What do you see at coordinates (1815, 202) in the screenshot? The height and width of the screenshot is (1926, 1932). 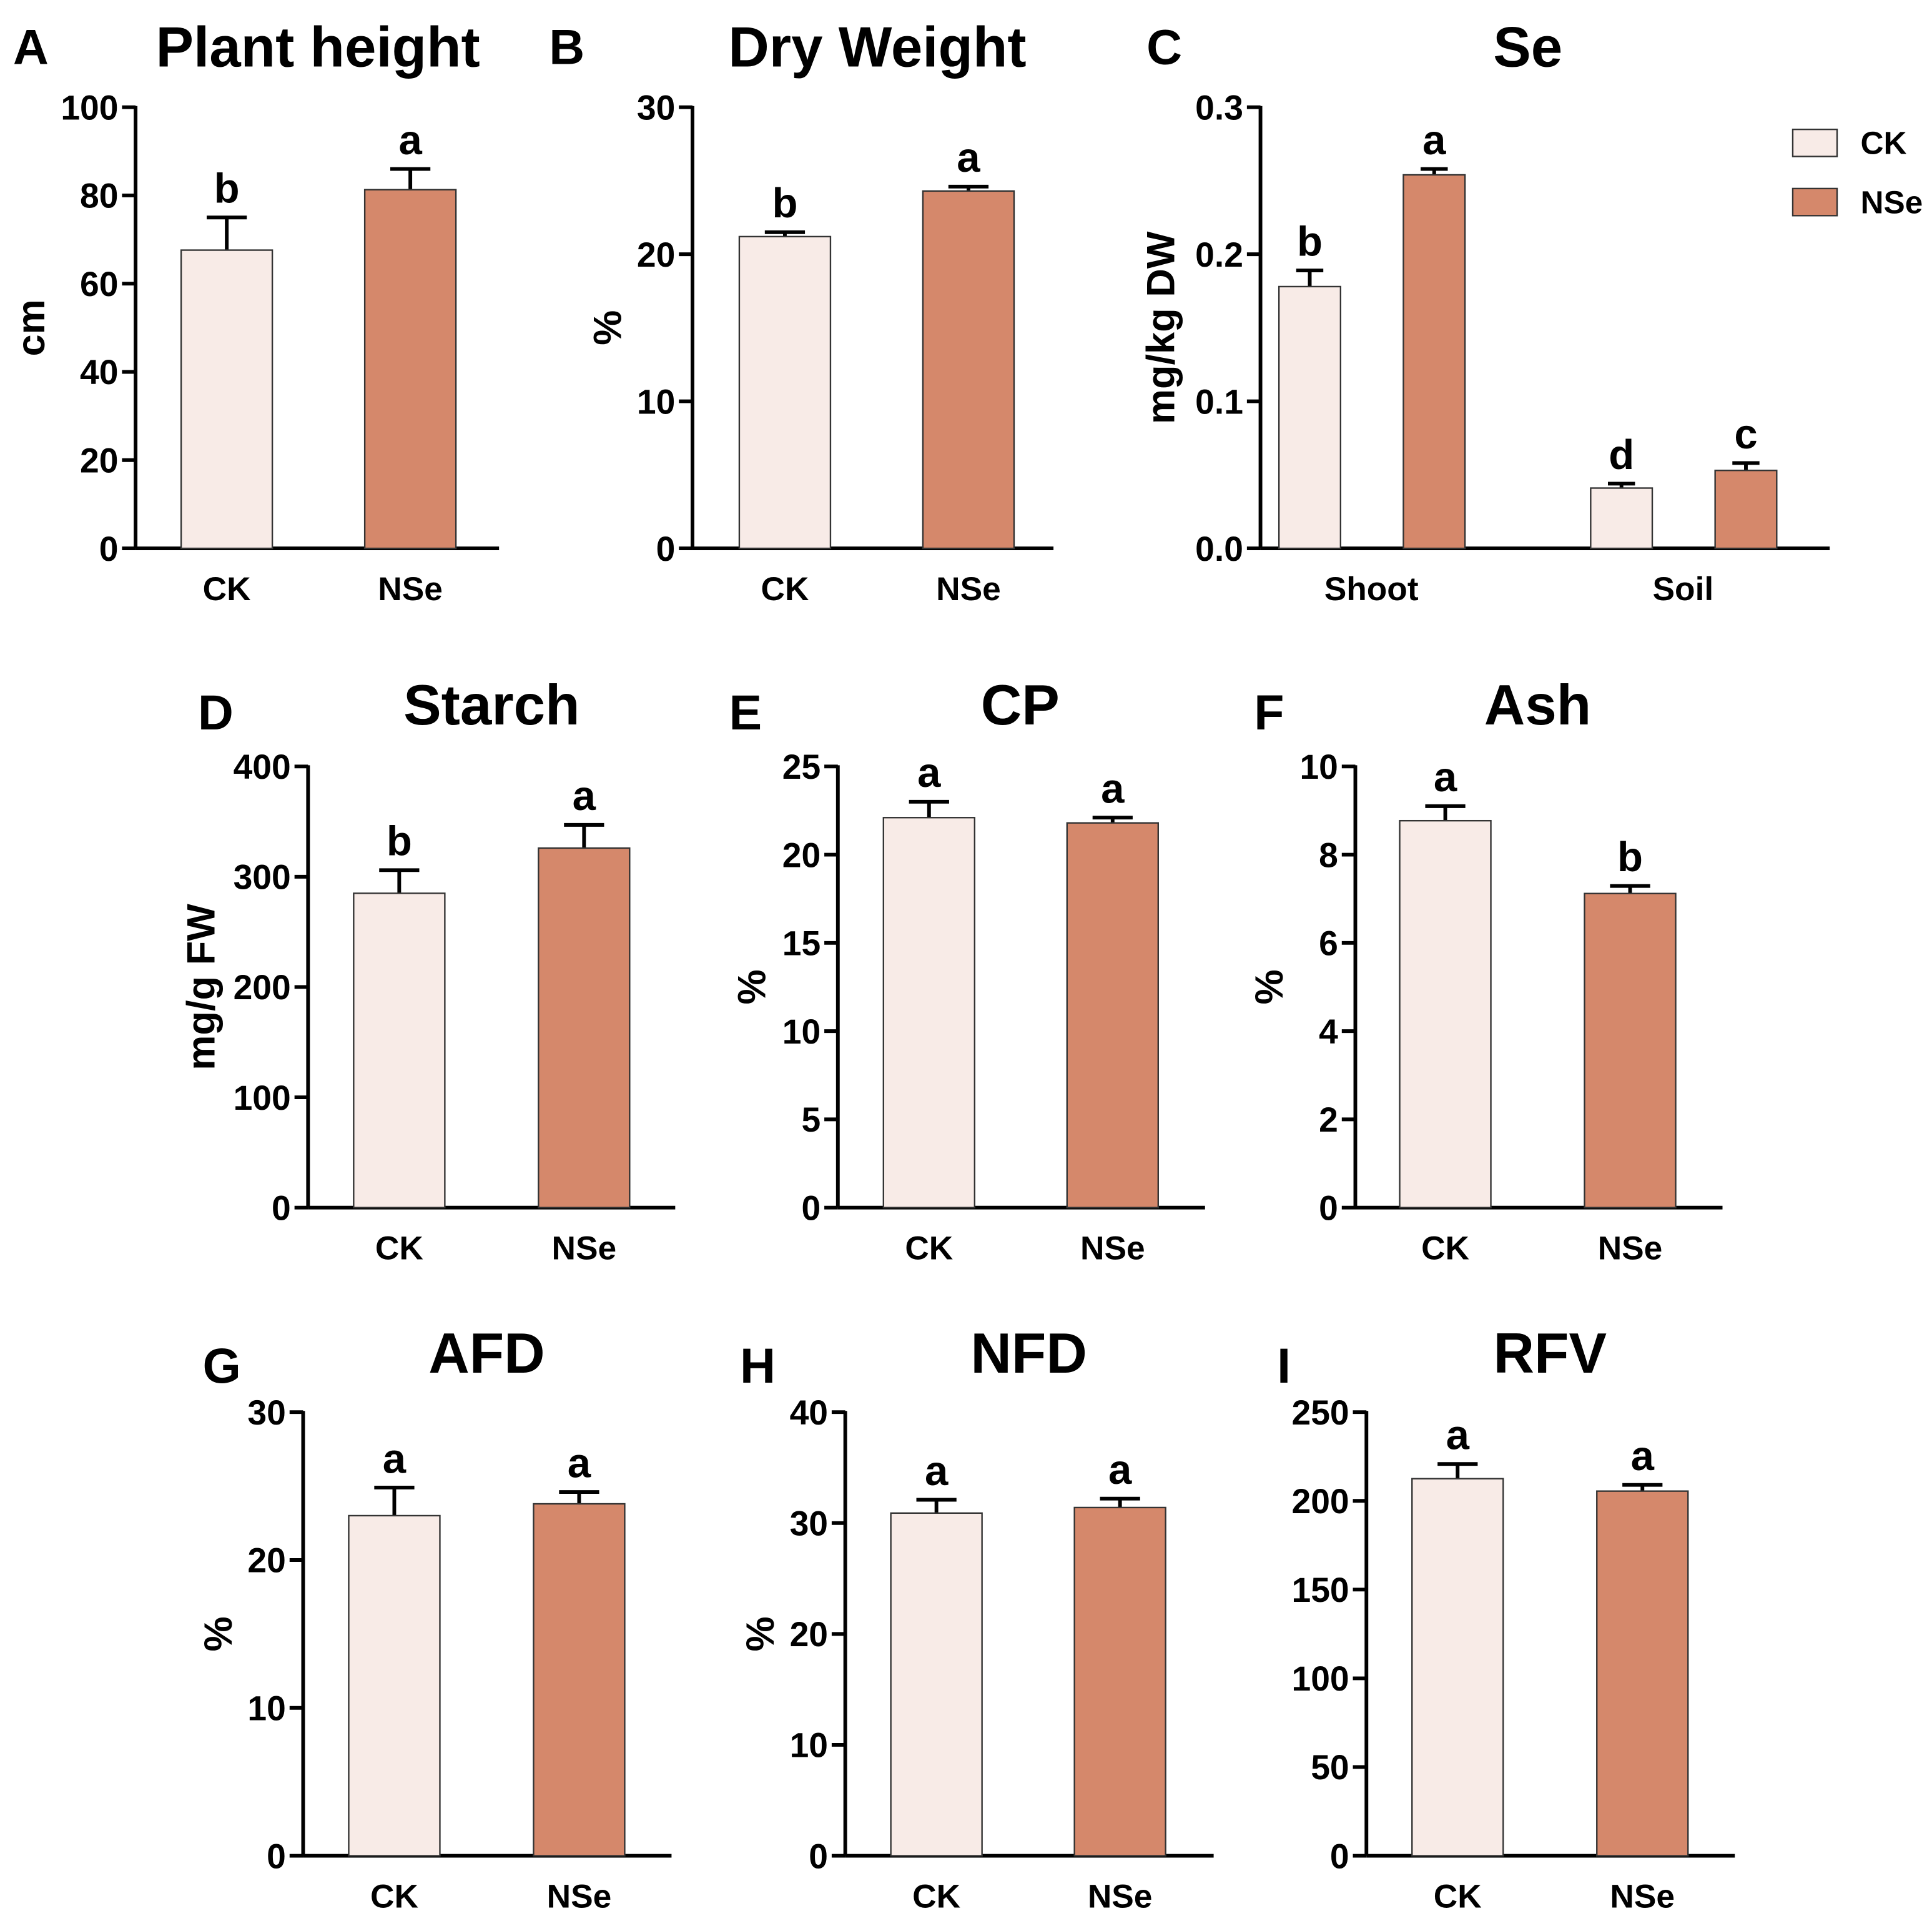 I see `legend-swatch` at bounding box center [1815, 202].